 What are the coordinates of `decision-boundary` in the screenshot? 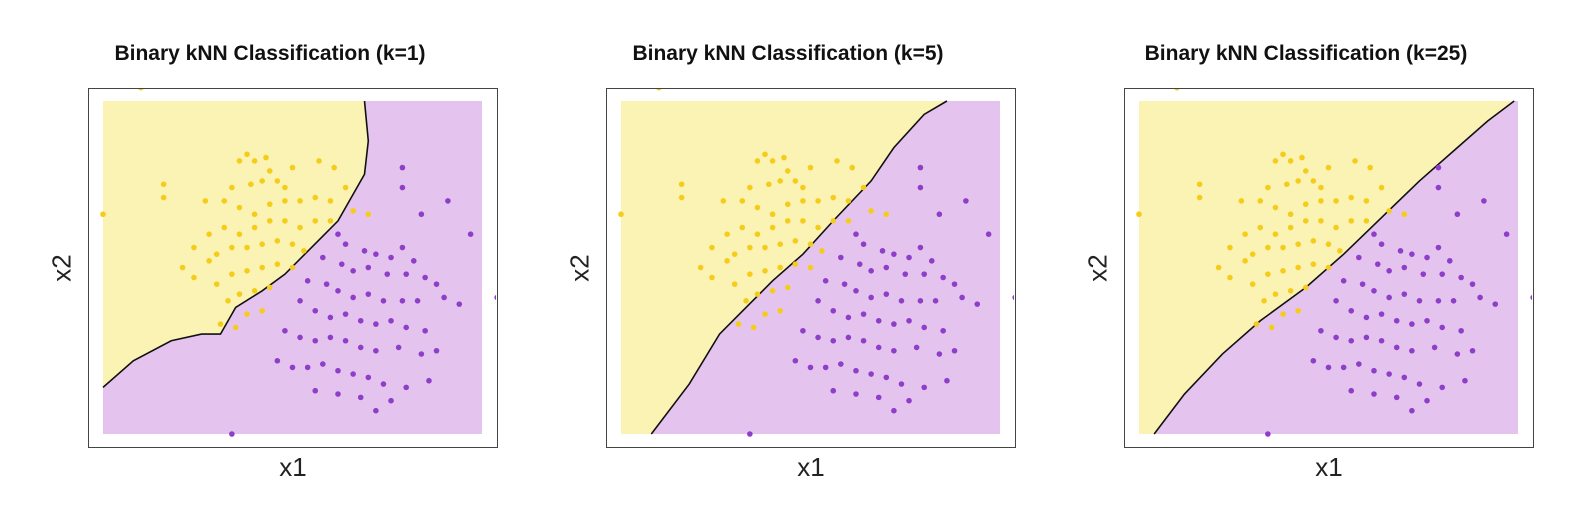 It's located at (799, 267).